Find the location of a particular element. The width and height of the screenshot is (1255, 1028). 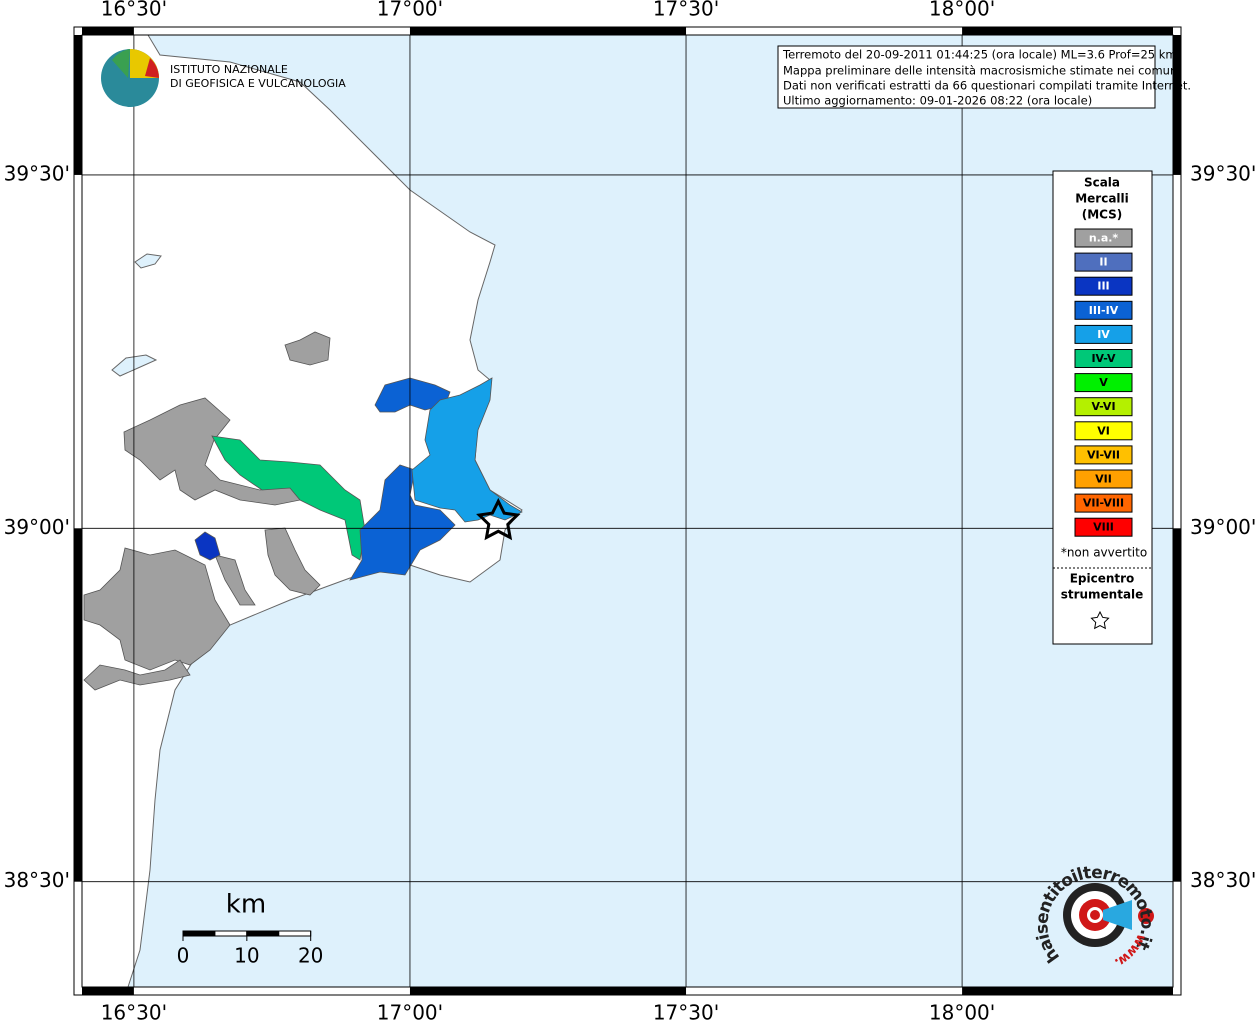

legend-label: VII-VIII is located at coordinates (1103, 503).